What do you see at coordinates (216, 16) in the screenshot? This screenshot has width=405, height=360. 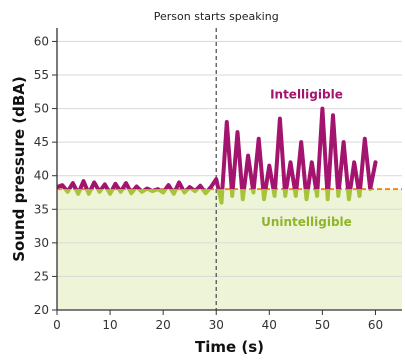 I see `event-annotation: Person starts speaking` at bounding box center [216, 16].